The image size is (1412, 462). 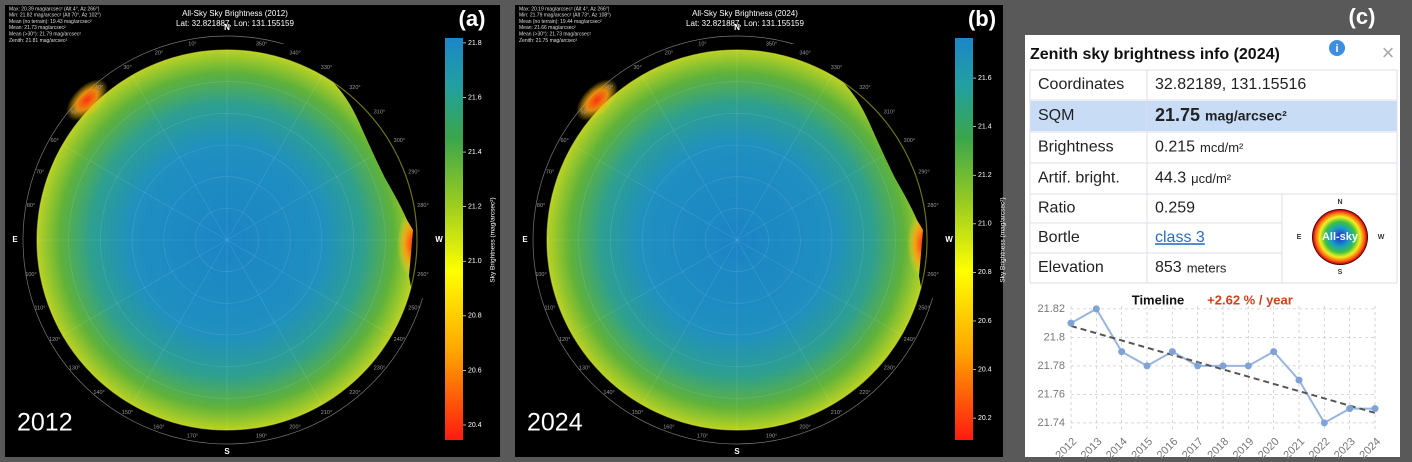 What do you see at coordinates (99, 88) in the screenshot?
I see `azimuth-label: 40°` at bounding box center [99, 88].